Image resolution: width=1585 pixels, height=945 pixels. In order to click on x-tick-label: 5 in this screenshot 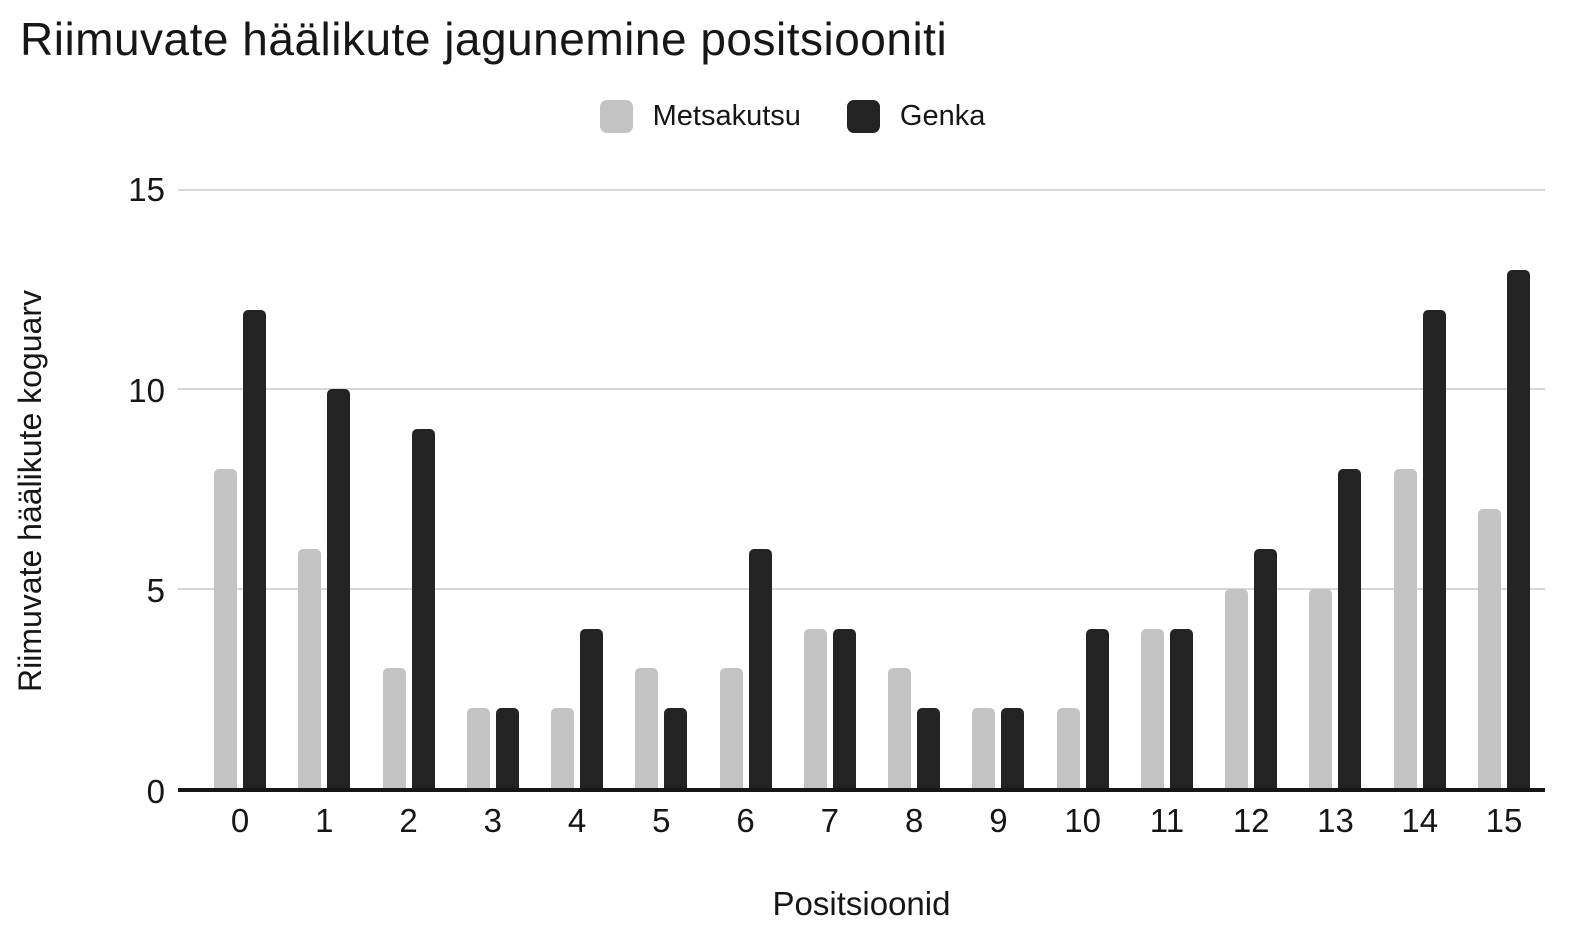, I will do `click(661, 820)`.